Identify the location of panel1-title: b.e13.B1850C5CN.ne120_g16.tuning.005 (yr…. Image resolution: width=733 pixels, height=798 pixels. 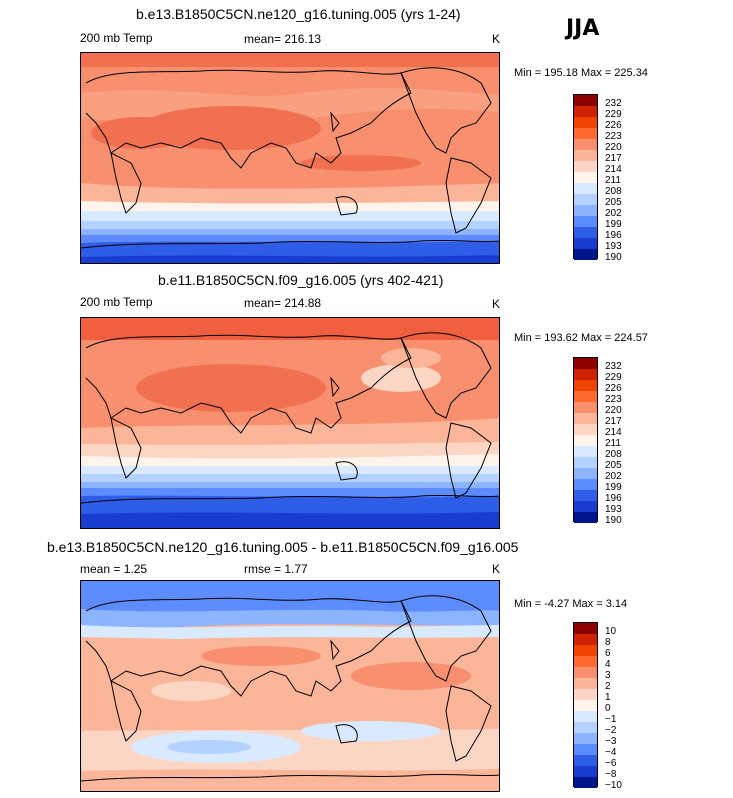
(298, 14).